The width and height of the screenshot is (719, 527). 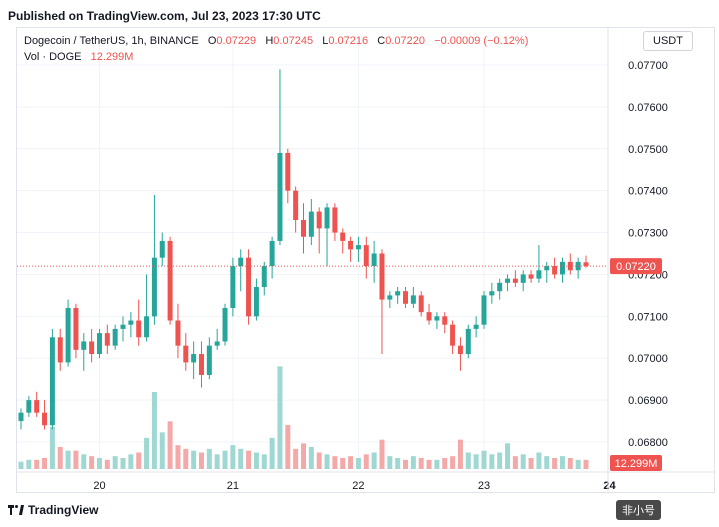 What do you see at coordinates (16, 510) in the screenshot?
I see `tradingview-icon` at bounding box center [16, 510].